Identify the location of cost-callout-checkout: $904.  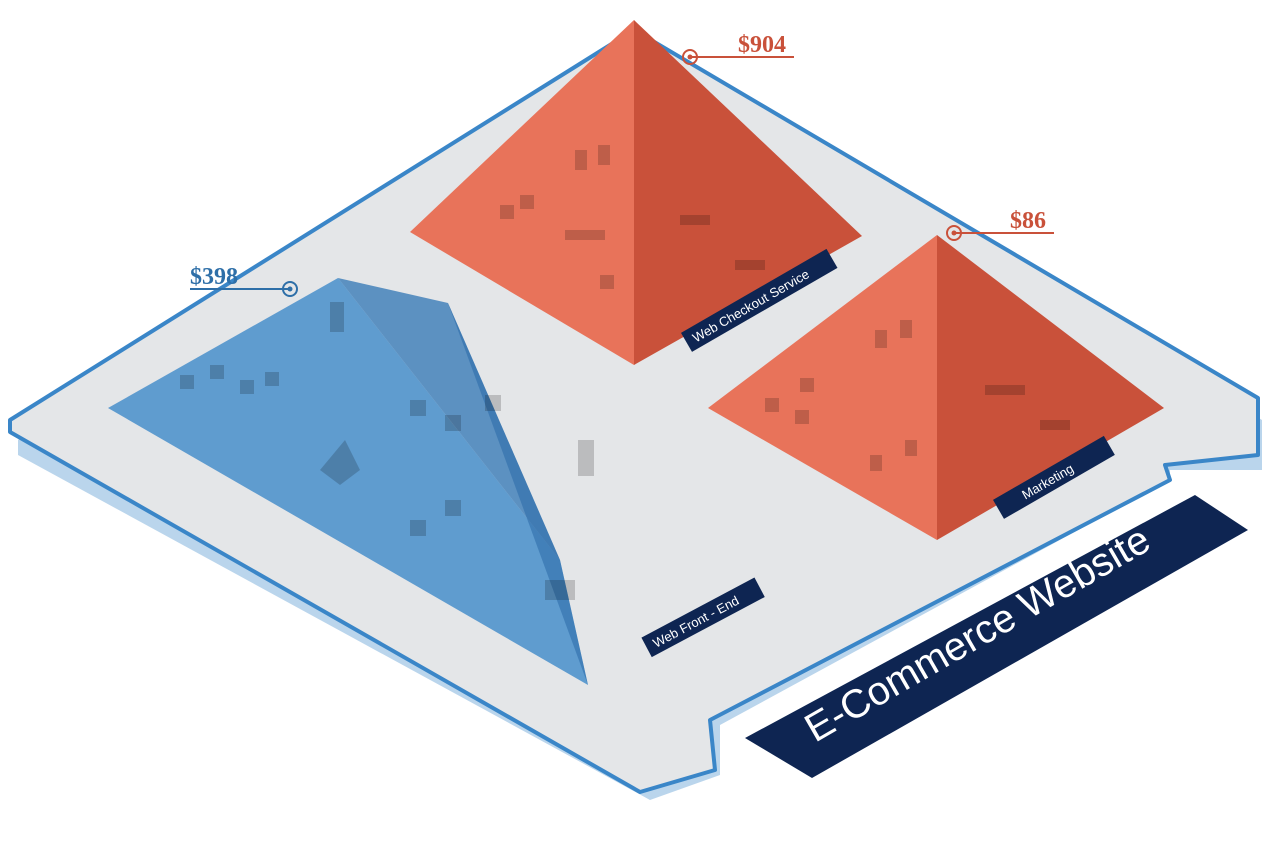
(738, 48).